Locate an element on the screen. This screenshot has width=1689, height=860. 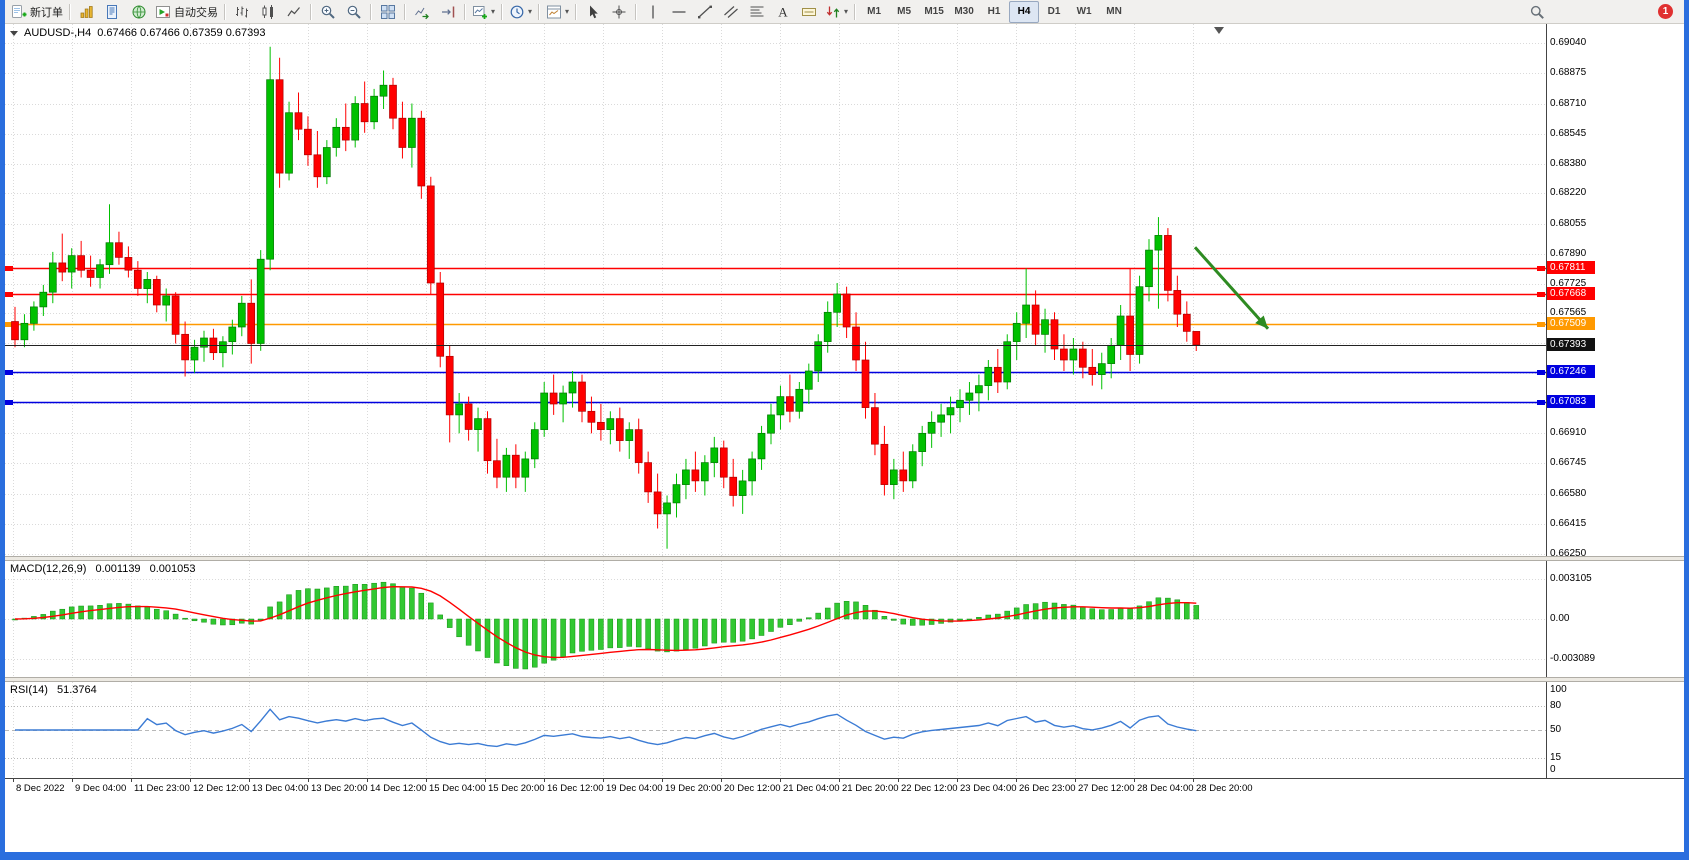
tf-m30-button: M30 is located at coordinates (964, 12).